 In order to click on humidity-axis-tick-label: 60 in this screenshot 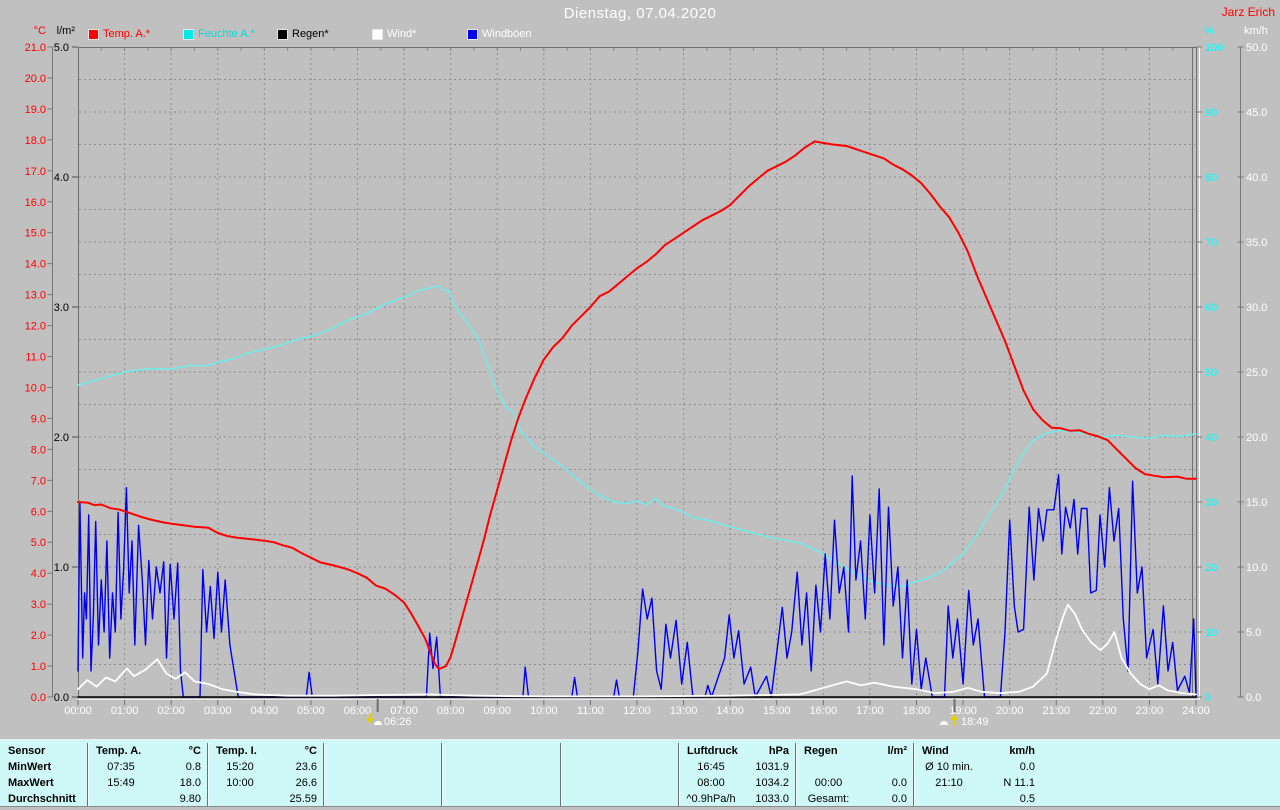, I will do `click(1211, 308)`.